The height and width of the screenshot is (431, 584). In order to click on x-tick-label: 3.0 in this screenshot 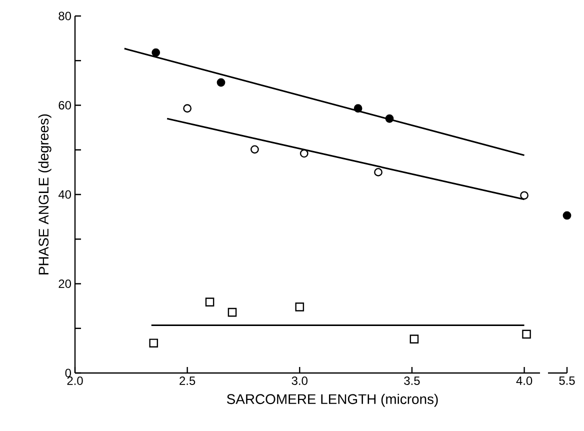, I will do `click(300, 380)`.